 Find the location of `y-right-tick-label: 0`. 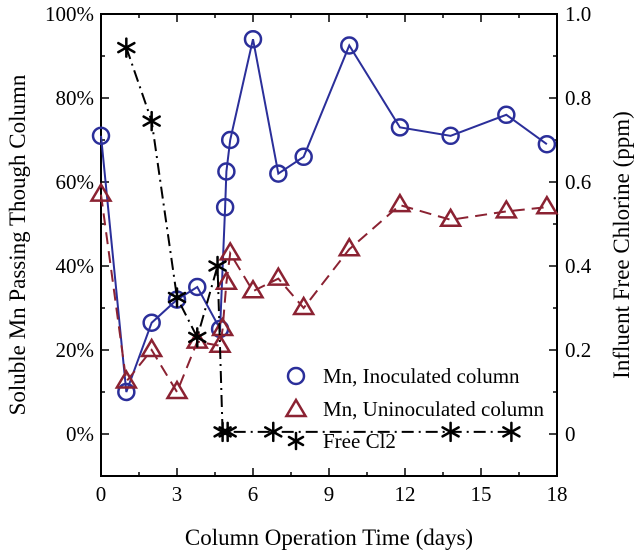

y-right-tick-label: 0 is located at coordinates (570, 434).